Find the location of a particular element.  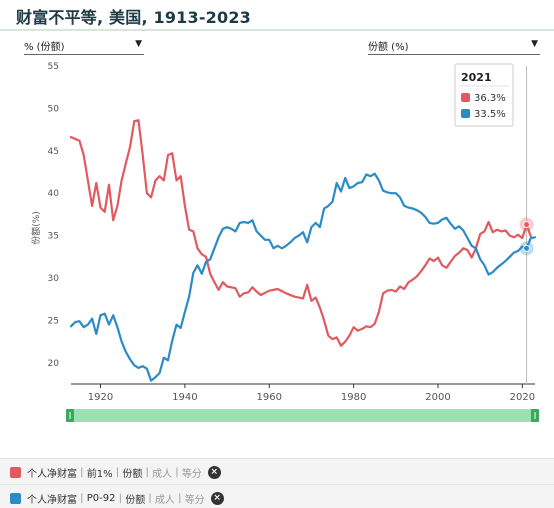

title-divider is located at coordinates (277, 30).